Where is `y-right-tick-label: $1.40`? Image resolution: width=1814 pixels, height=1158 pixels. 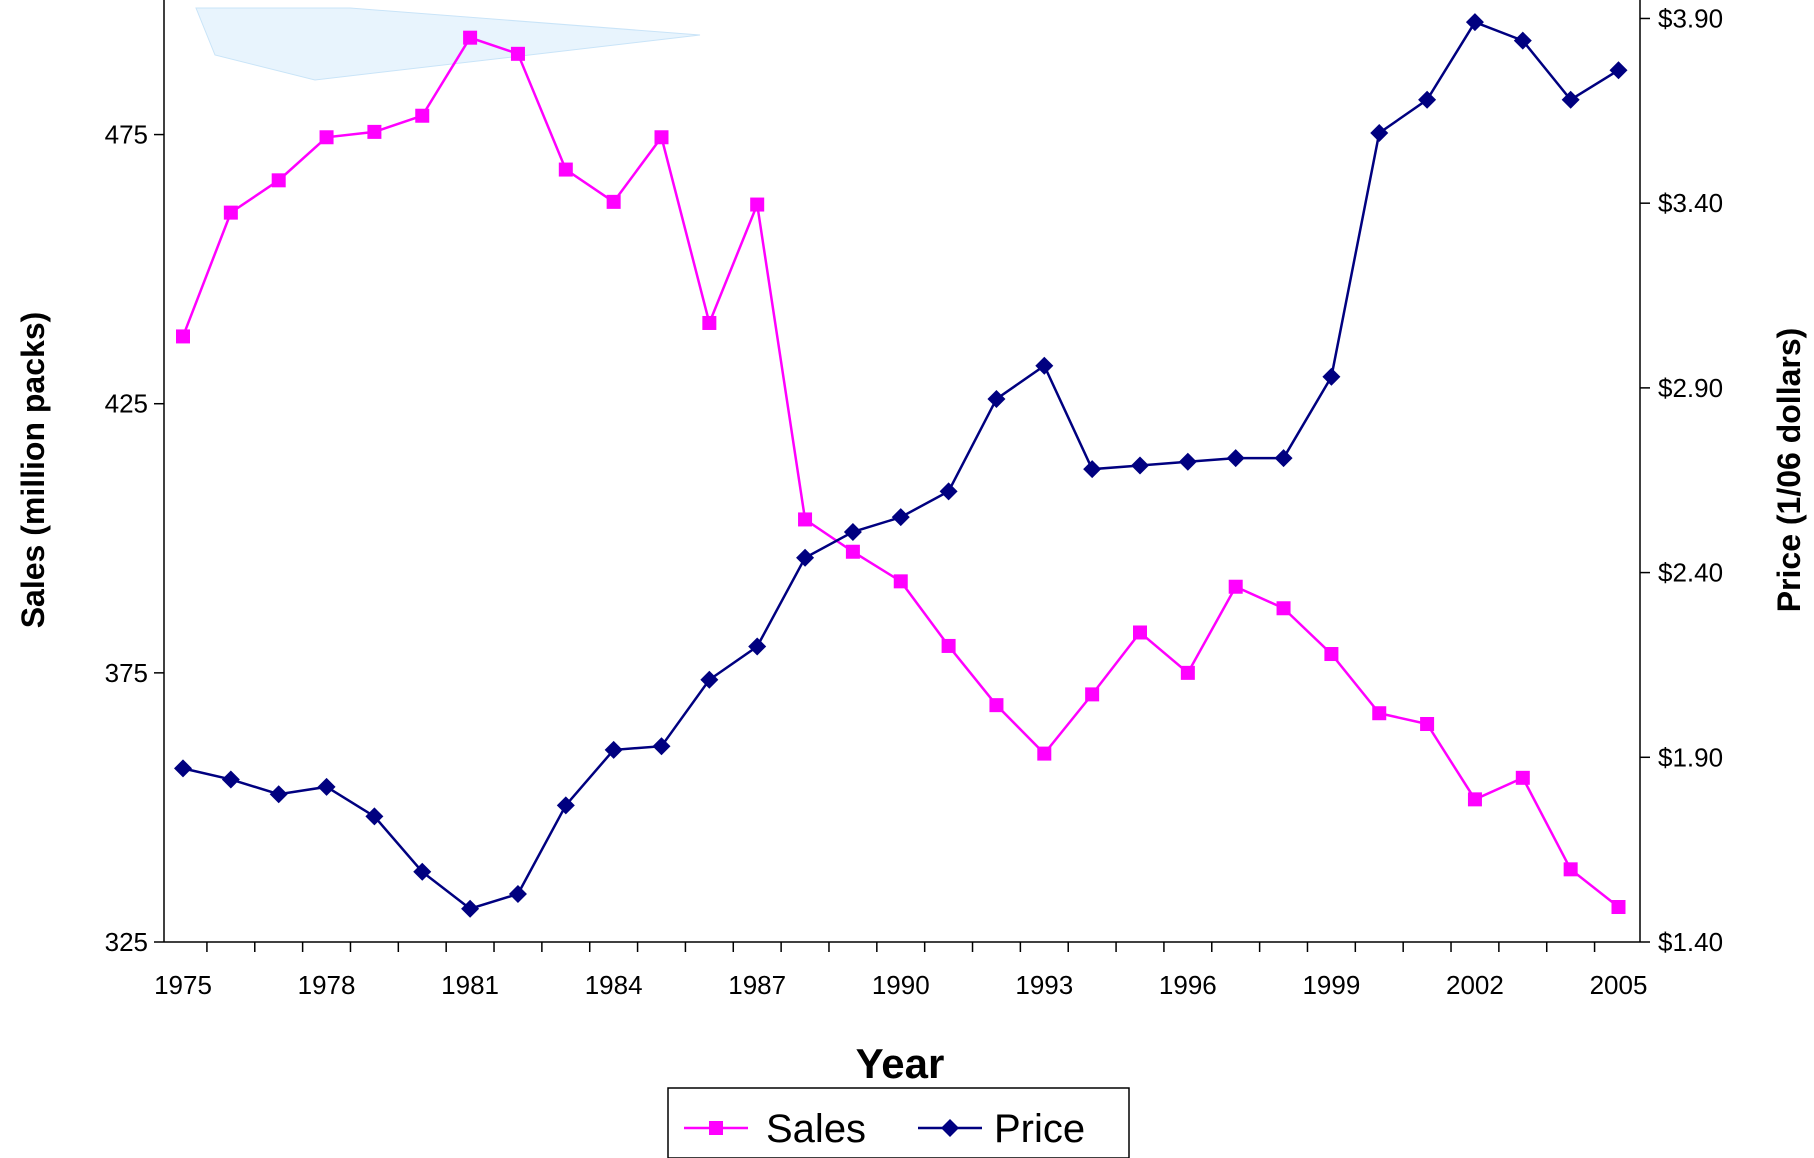 y-right-tick-label: $1.40 is located at coordinates (1690, 942).